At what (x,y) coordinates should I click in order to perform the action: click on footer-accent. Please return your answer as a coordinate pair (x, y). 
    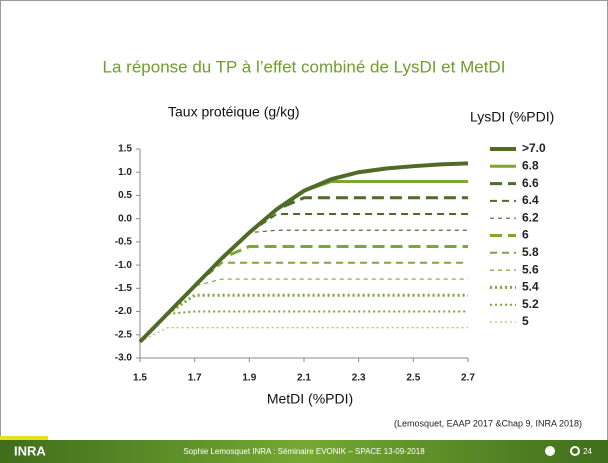
    Looking at the image, I should click on (24, 438).